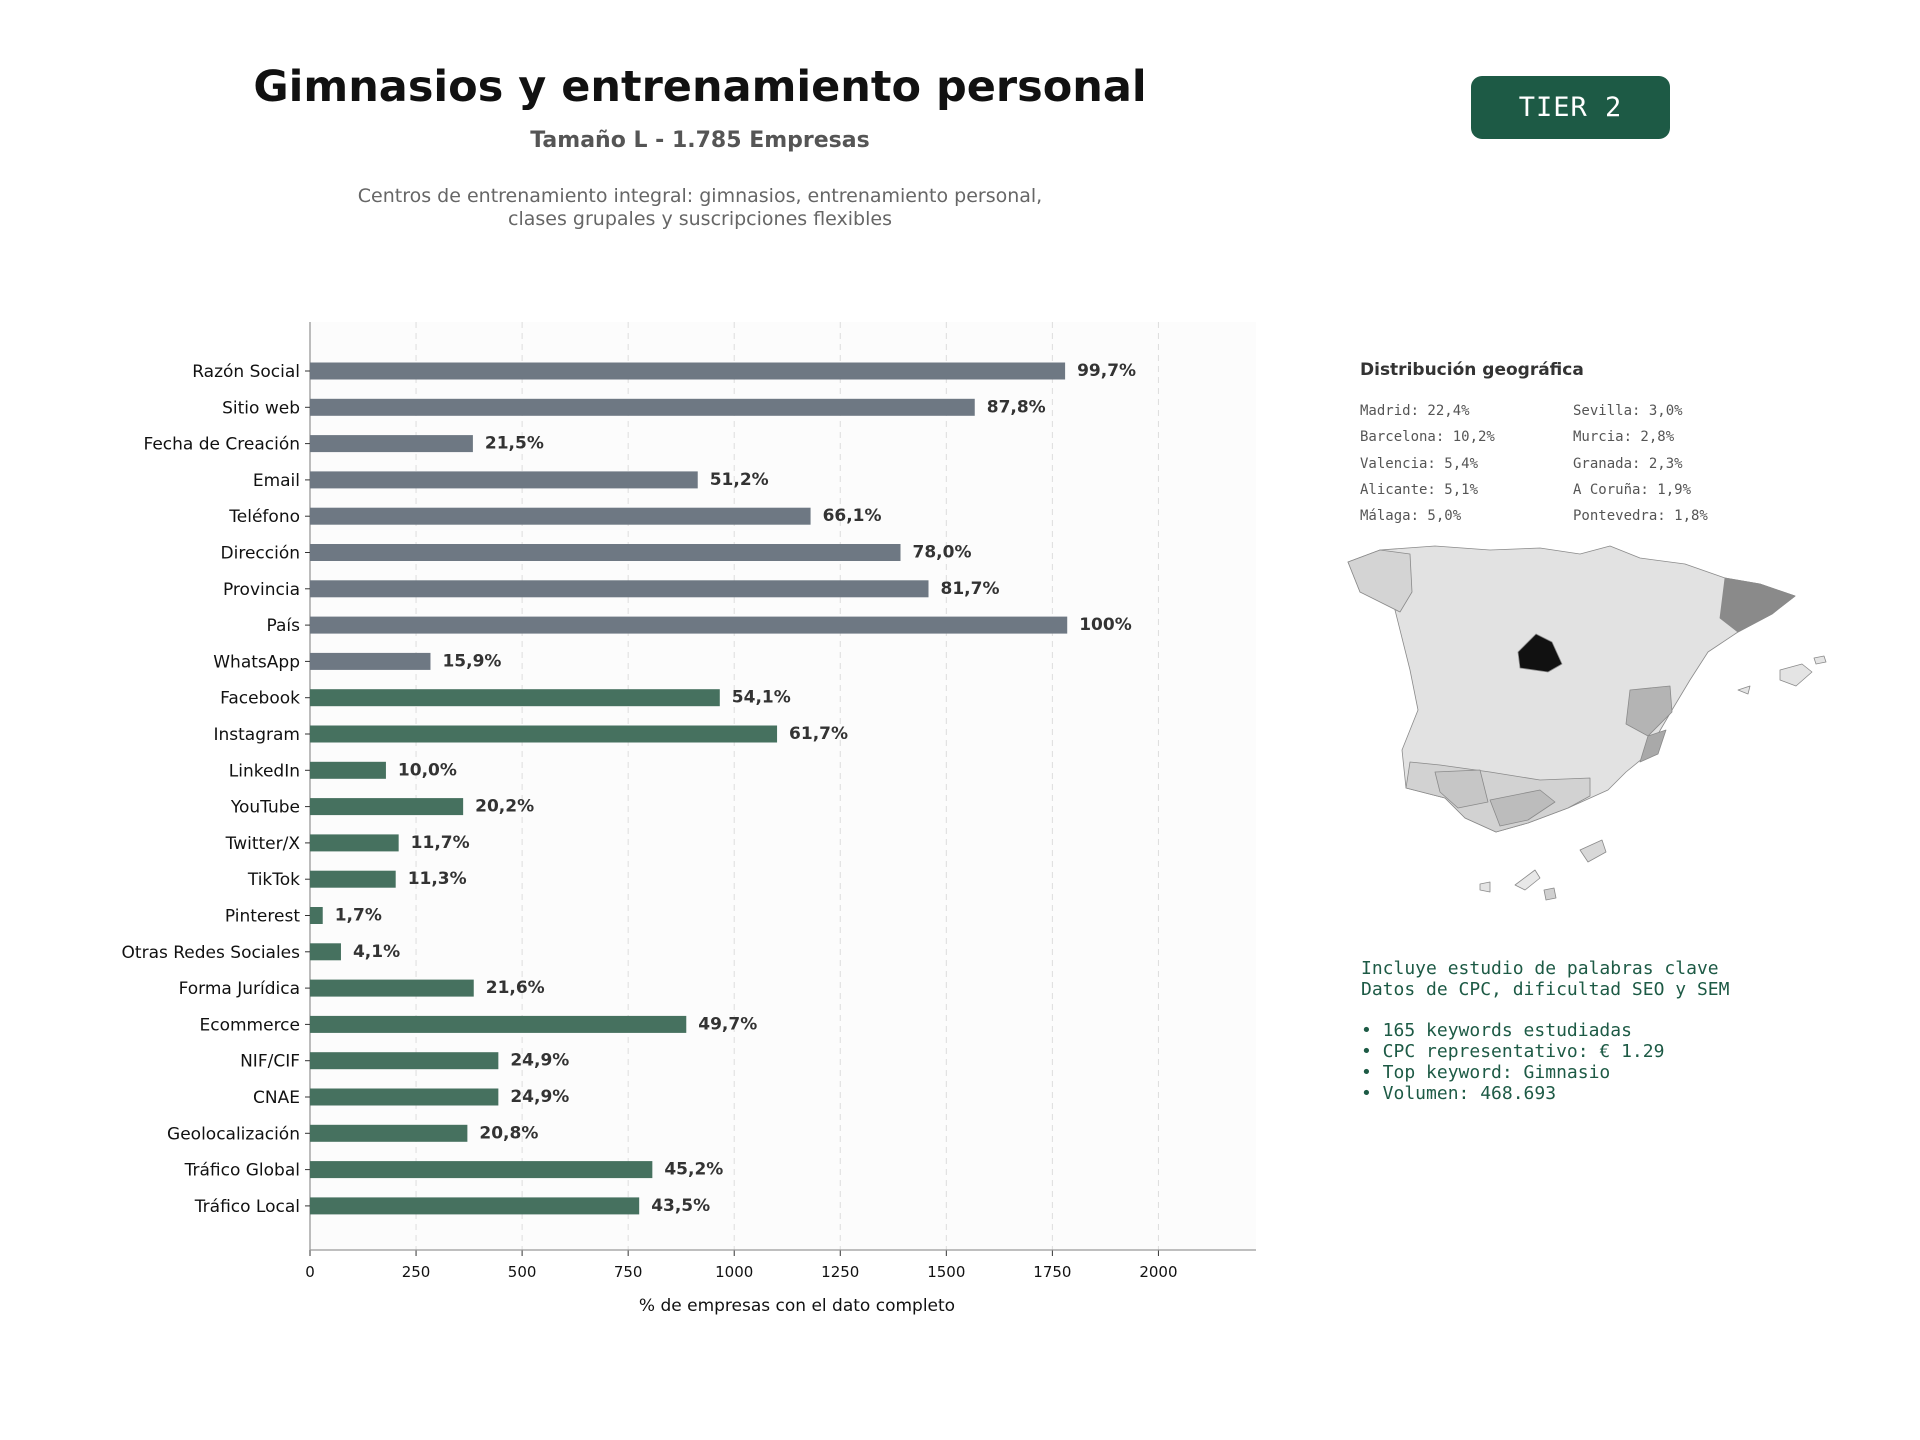 The height and width of the screenshot is (1440, 1920). What do you see at coordinates (270, 1062) in the screenshot?
I see `category-label: NIF/CIF` at bounding box center [270, 1062].